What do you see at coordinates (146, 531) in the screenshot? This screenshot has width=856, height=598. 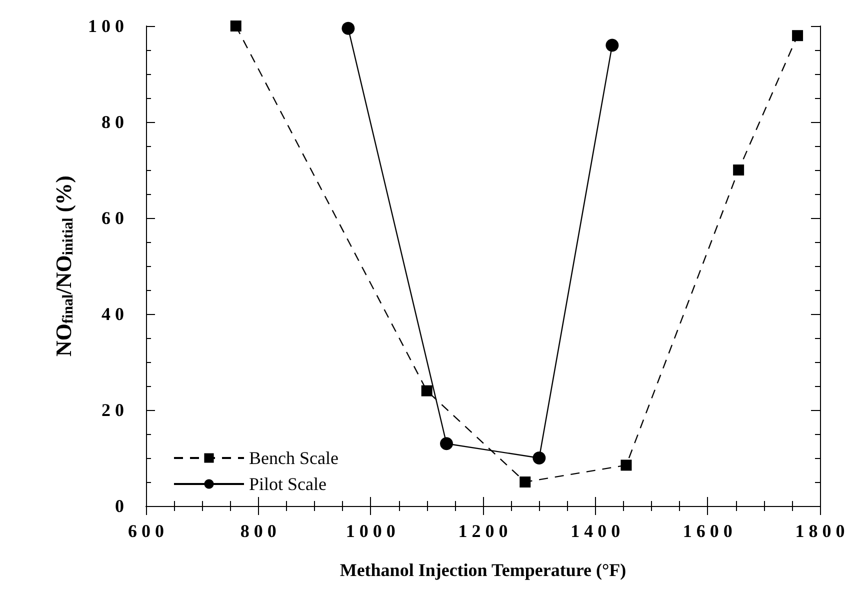 I see `x-tick-label: 6 0 0` at bounding box center [146, 531].